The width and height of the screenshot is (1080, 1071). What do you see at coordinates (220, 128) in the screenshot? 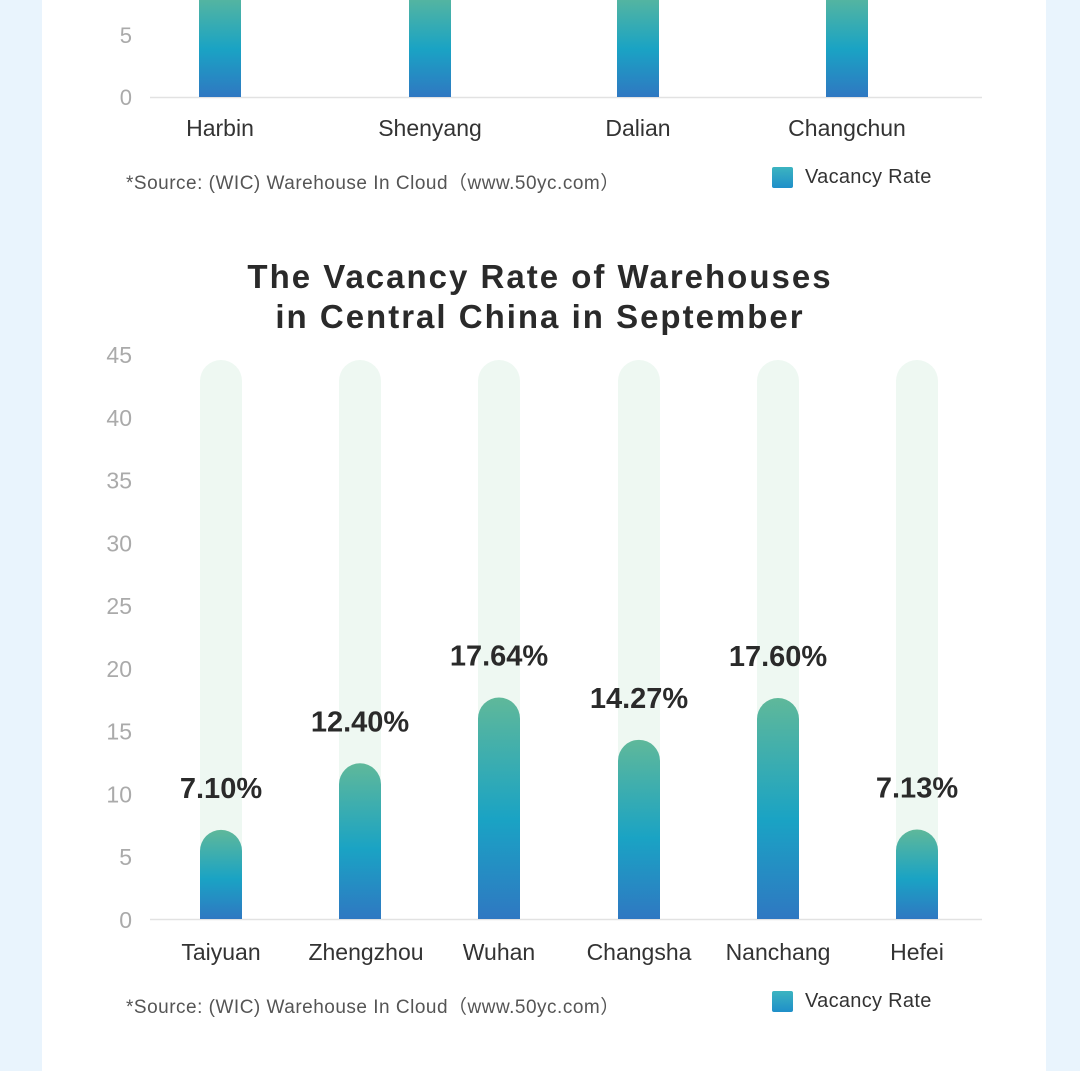
I see `chart1-x-tick: Harbin` at bounding box center [220, 128].